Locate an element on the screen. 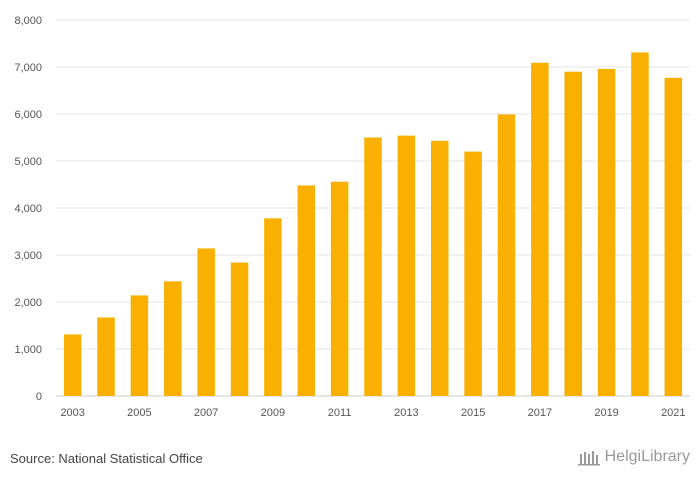 The width and height of the screenshot is (700, 483). bar-2005 is located at coordinates (139, 345).